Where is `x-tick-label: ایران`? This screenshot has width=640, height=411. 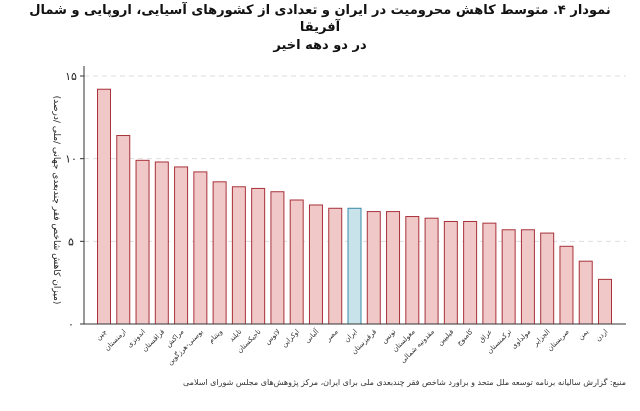
x-tick-label: ایران is located at coordinates (351, 336).